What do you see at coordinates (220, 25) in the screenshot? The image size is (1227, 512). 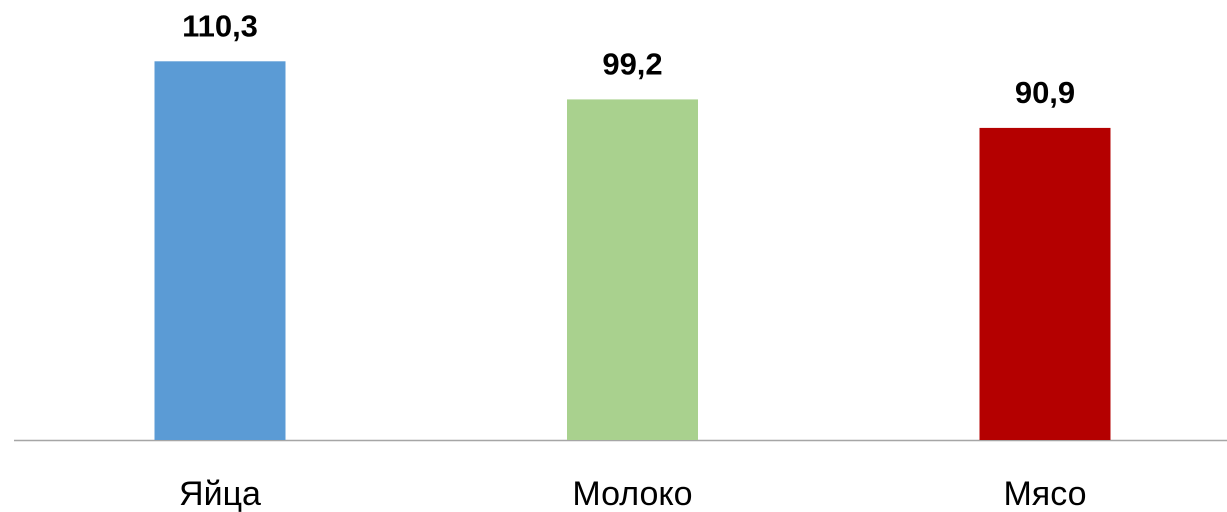 I see `value-label: 110,3` at bounding box center [220, 25].